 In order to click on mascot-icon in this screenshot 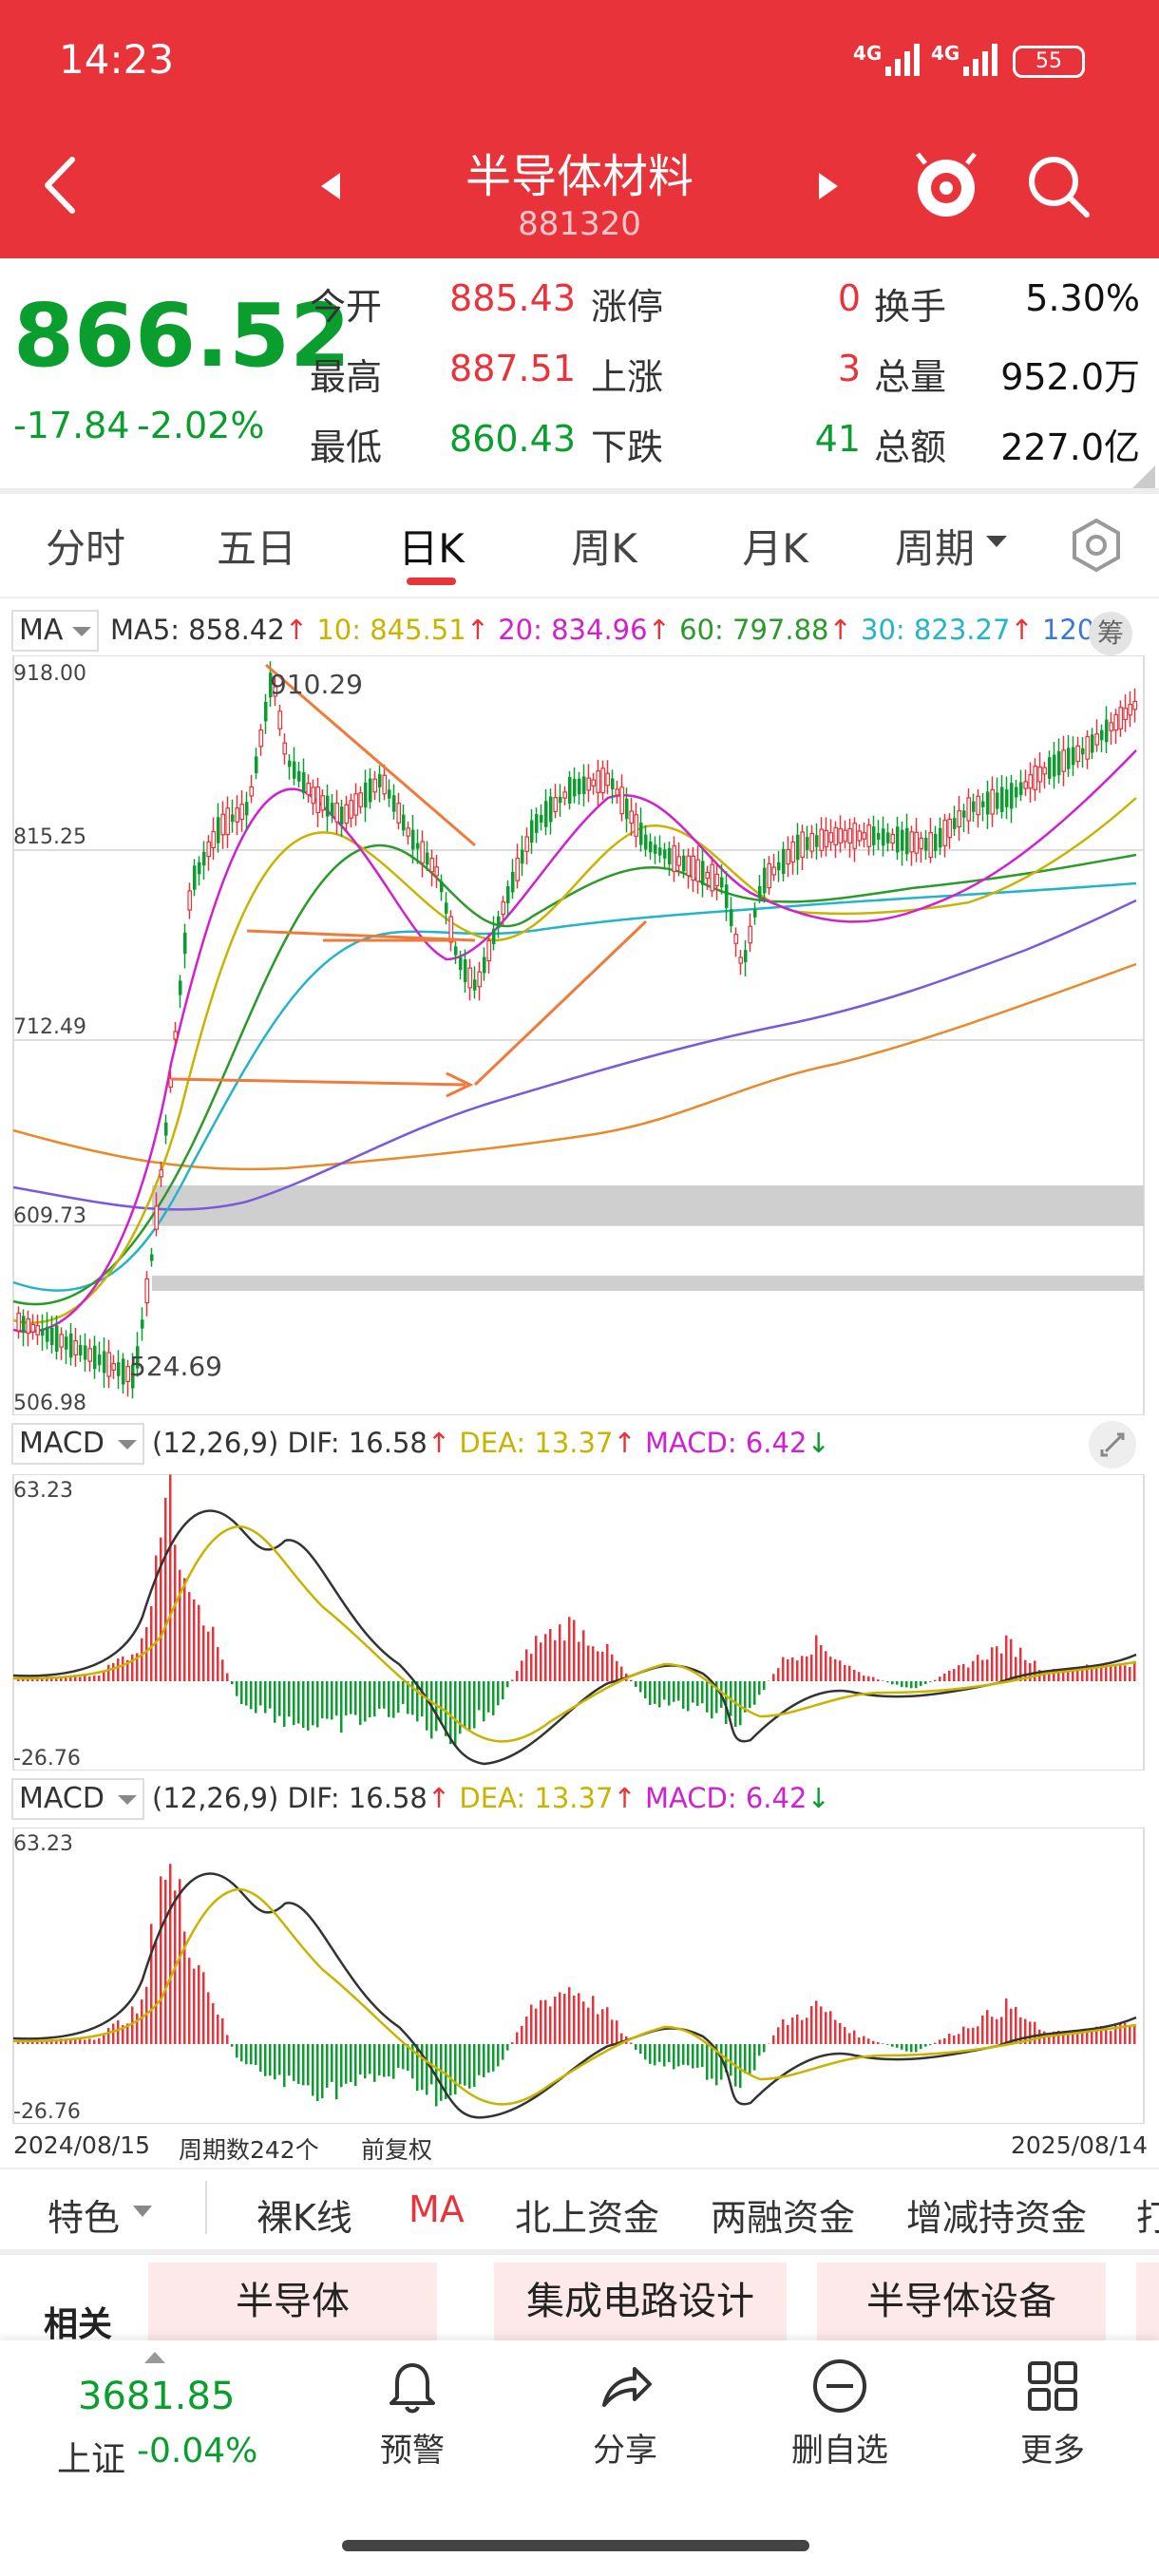, I will do `click(946, 186)`.